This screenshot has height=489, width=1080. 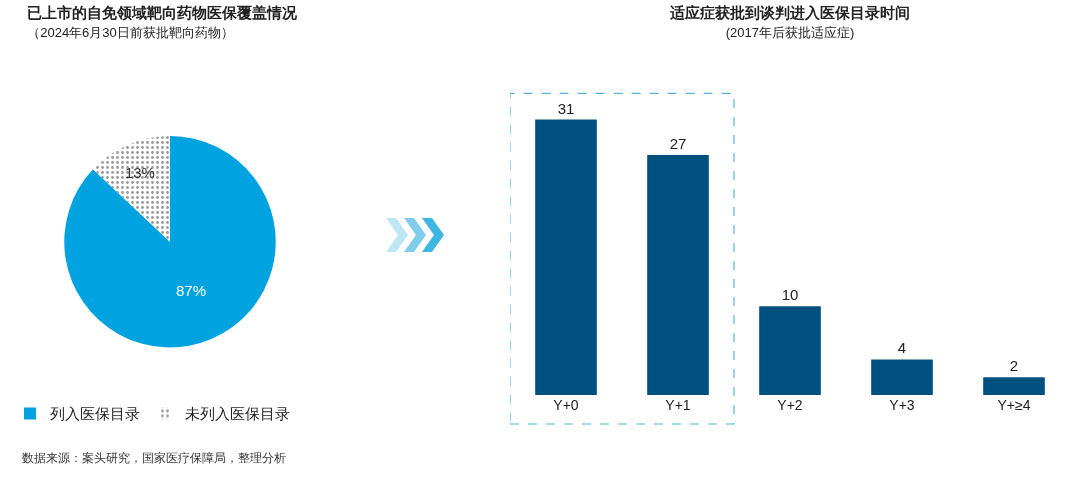 What do you see at coordinates (130, 33) in the screenshot?
I see `chart-subtitle: （2024年6月30日前获批靶向药物）` at bounding box center [130, 33].